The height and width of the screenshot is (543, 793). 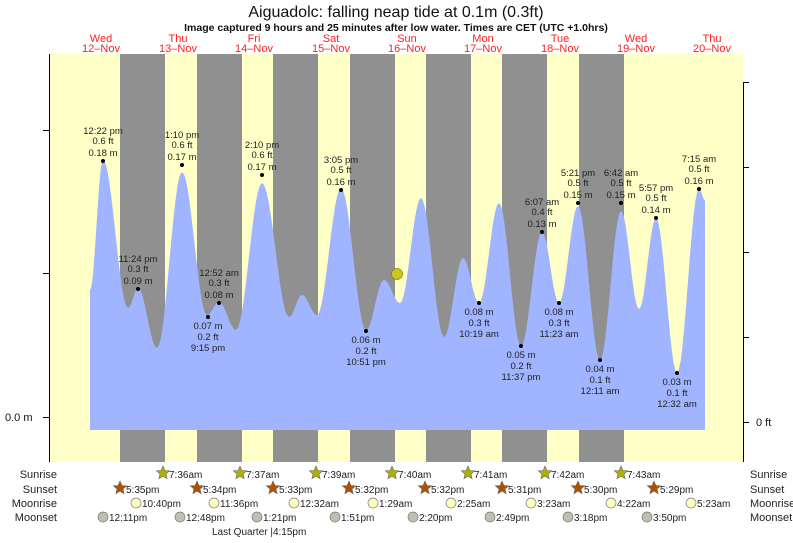 What do you see at coordinates (483, 49) in the screenshot?
I see `day-label-date: 17–Nov` at bounding box center [483, 49].